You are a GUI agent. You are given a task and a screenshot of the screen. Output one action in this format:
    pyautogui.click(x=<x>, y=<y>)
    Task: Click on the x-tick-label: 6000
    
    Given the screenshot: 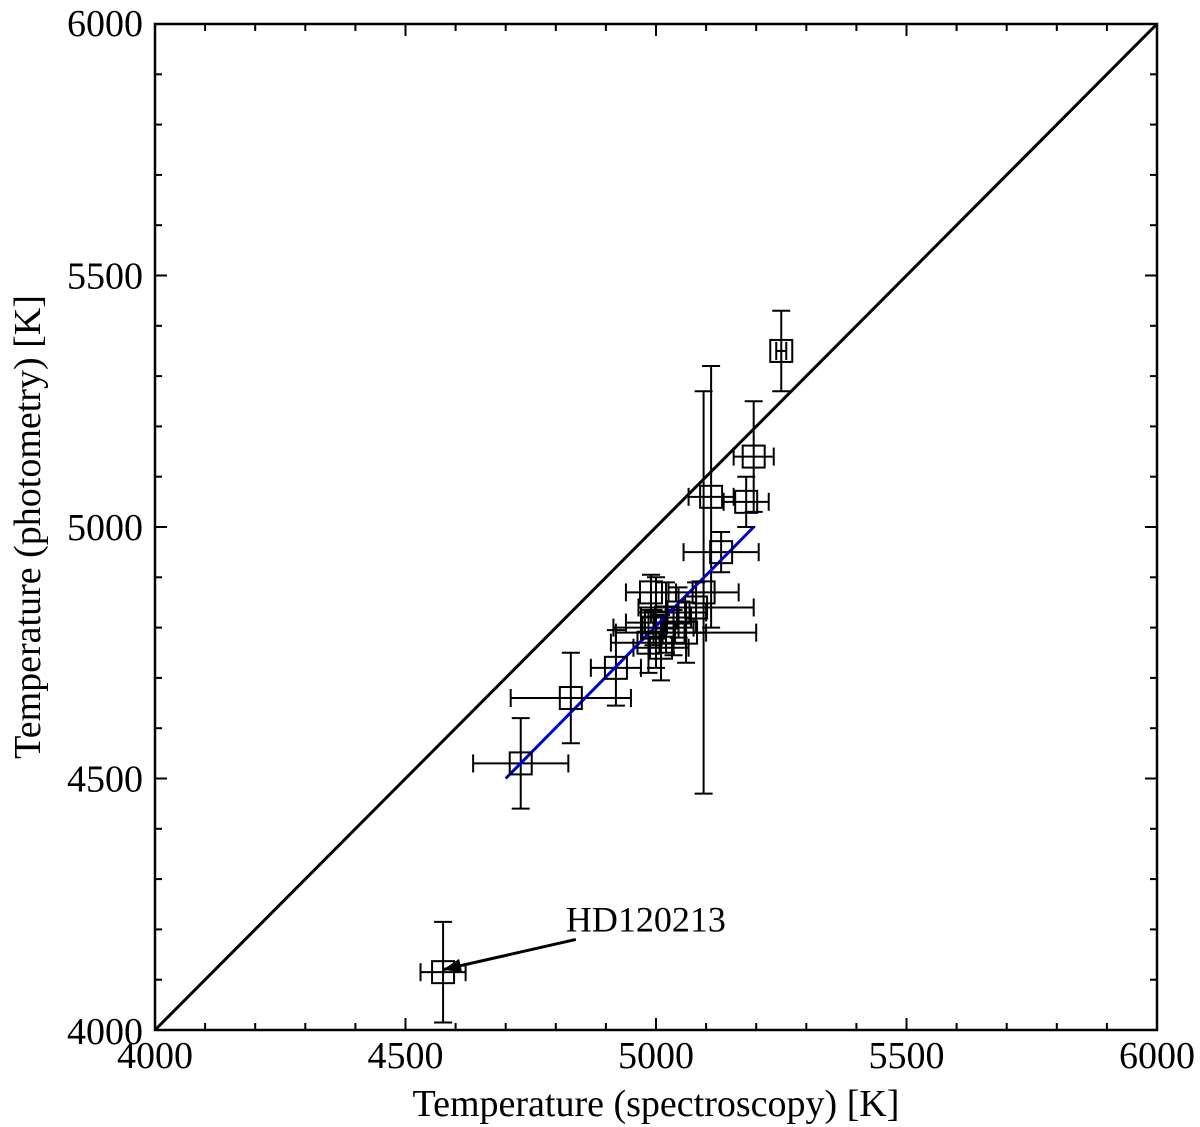 What is the action you would take?
    pyautogui.click(x=1157, y=1056)
    